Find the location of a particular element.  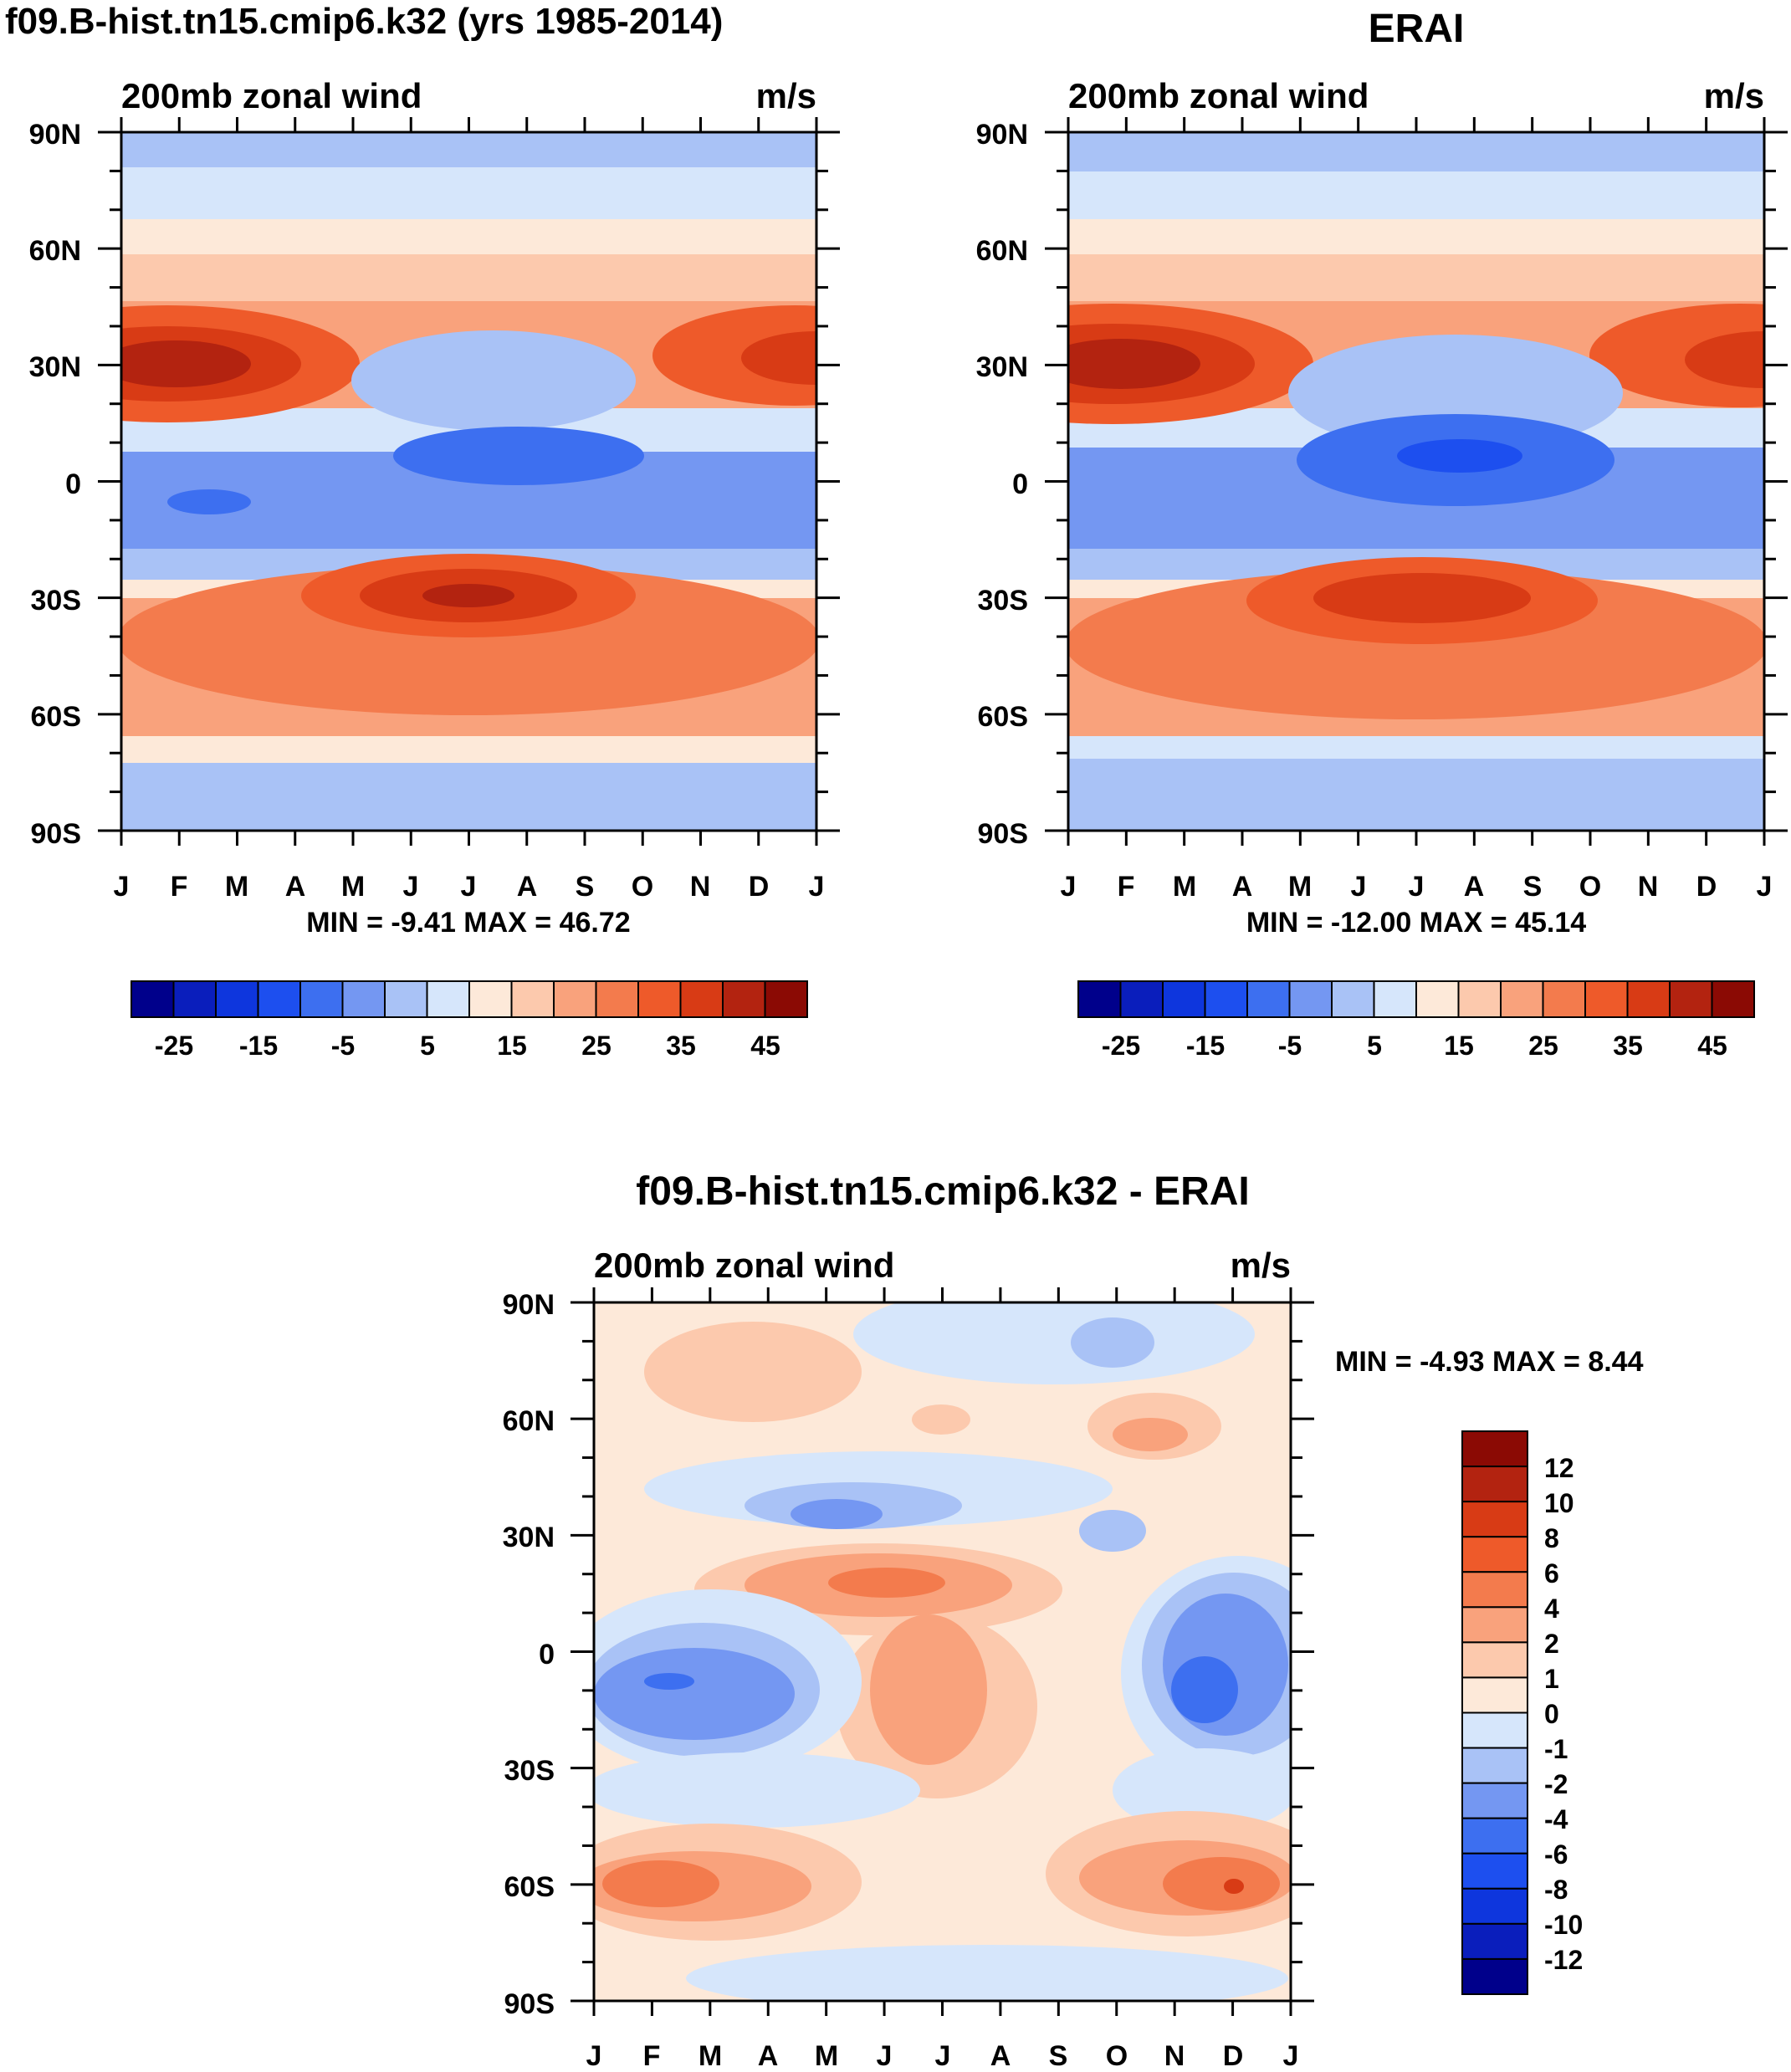

colorbar-label: -5 is located at coordinates (343, 1046).